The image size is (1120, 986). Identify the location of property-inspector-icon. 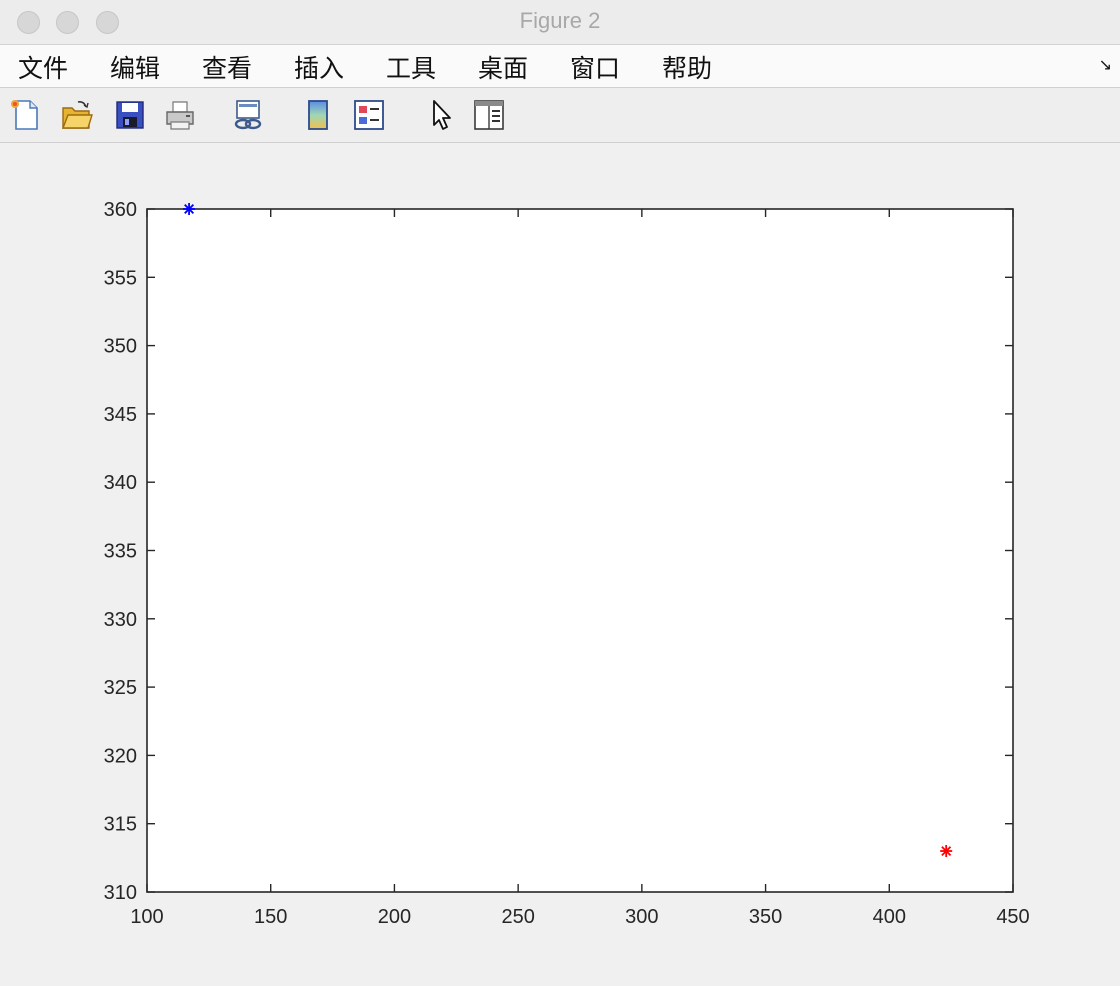
(489, 115).